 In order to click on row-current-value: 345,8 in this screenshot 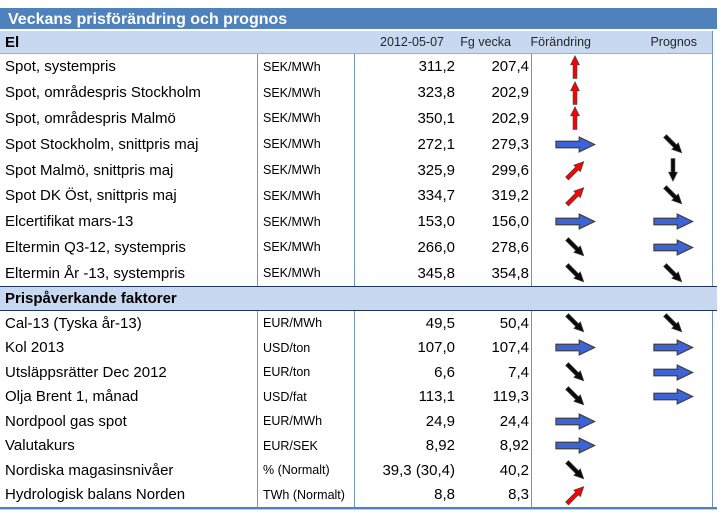, I will do `click(436, 273)`.